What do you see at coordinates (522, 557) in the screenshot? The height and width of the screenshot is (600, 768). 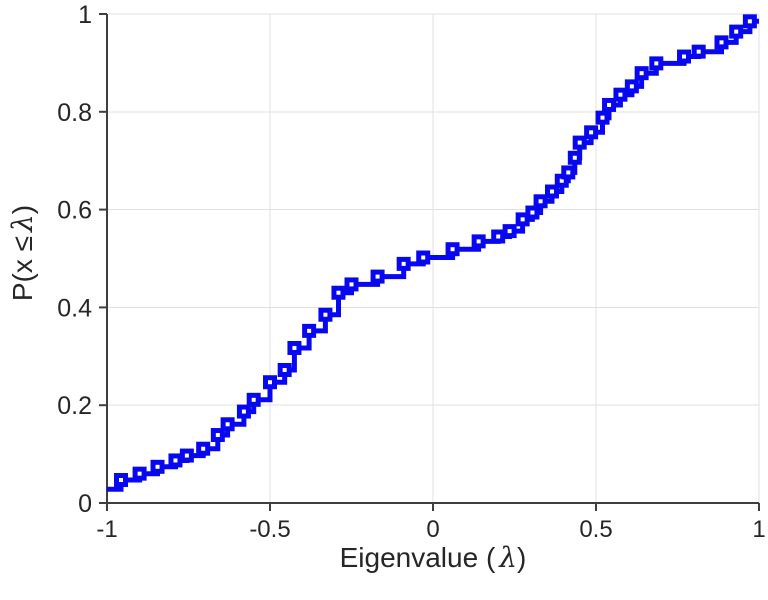 I see `x-axis-label-close: )` at bounding box center [522, 557].